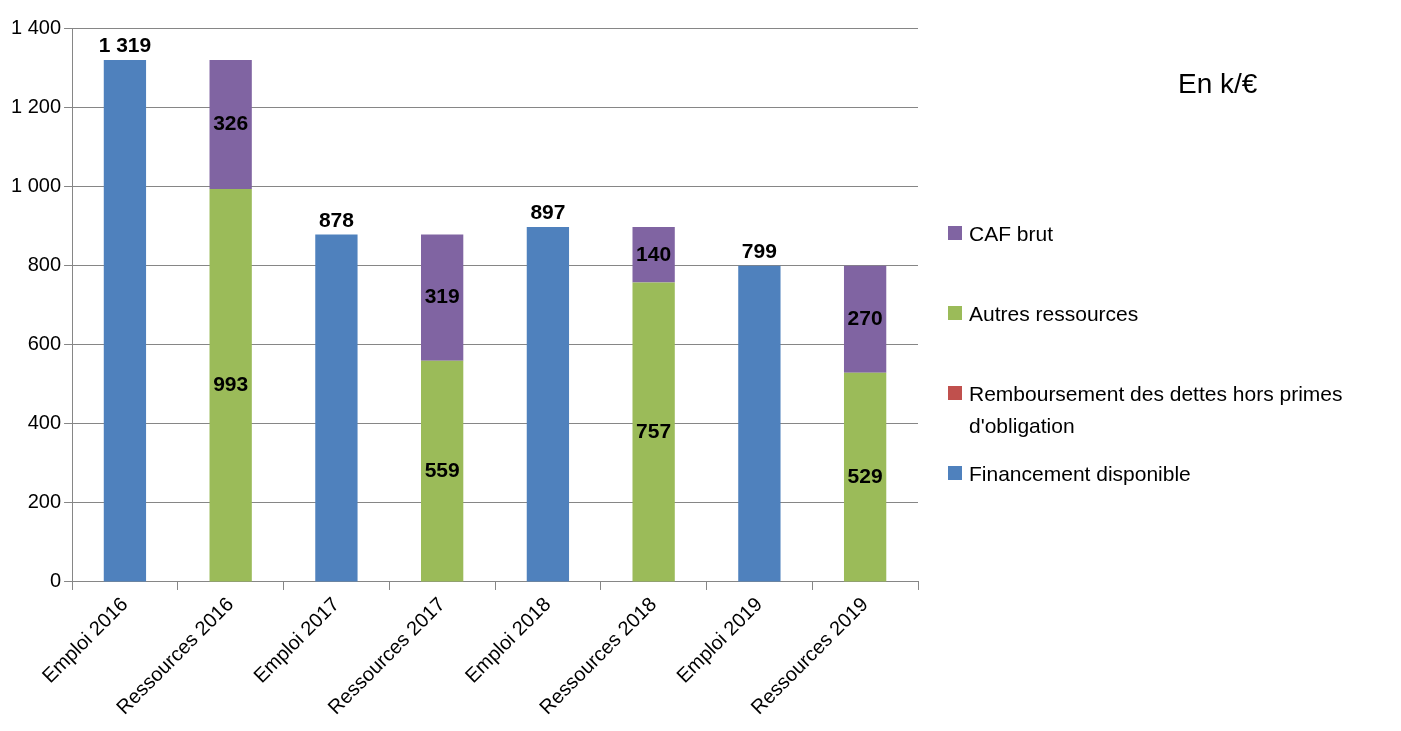 This screenshot has width=1401, height=731. I want to click on data-label: 529, so click(865, 475).